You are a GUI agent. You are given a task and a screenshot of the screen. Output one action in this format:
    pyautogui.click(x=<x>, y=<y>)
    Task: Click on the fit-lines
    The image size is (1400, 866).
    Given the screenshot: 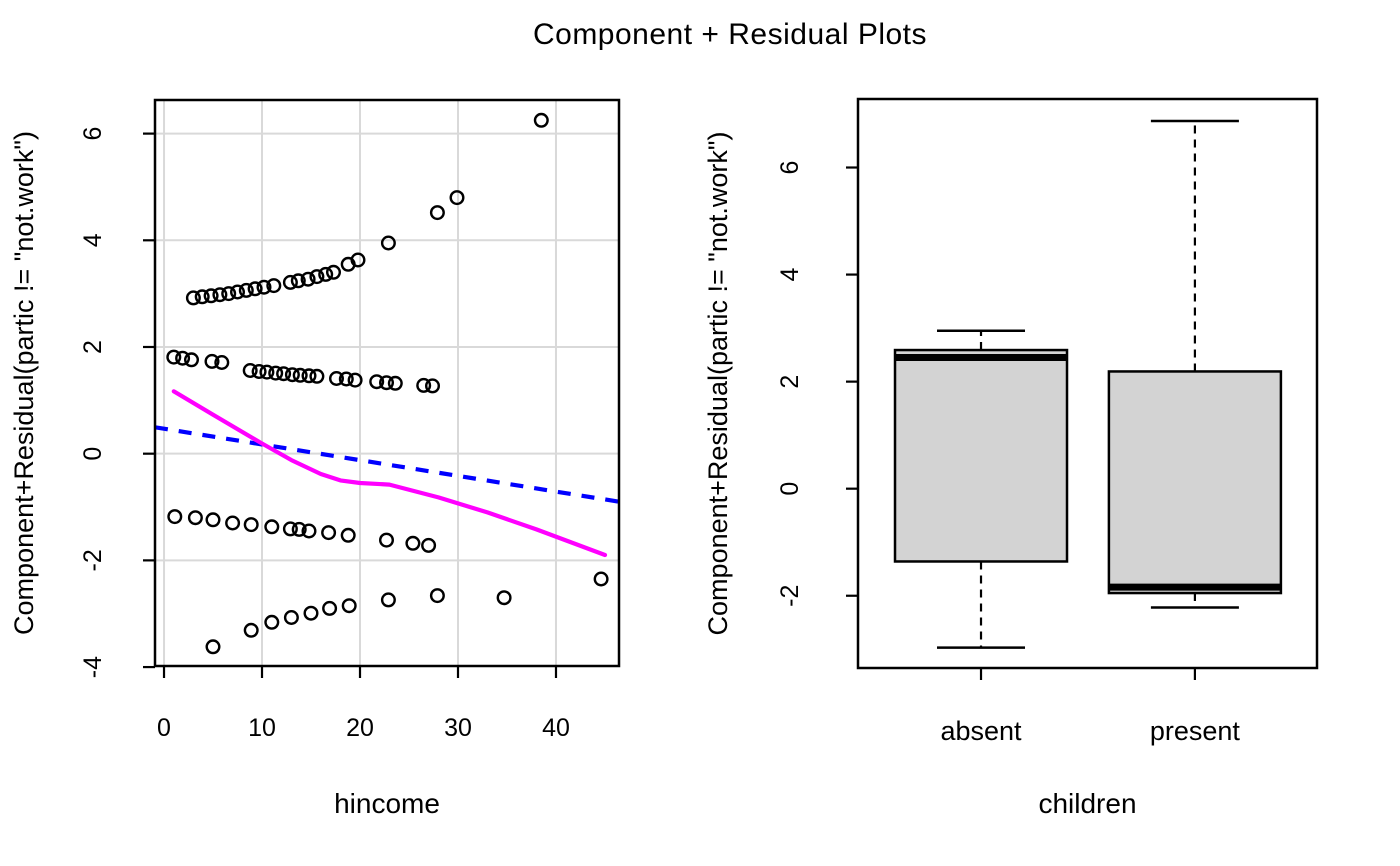 What is the action you would take?
    pyautogui.click(x=387, y=473)
    